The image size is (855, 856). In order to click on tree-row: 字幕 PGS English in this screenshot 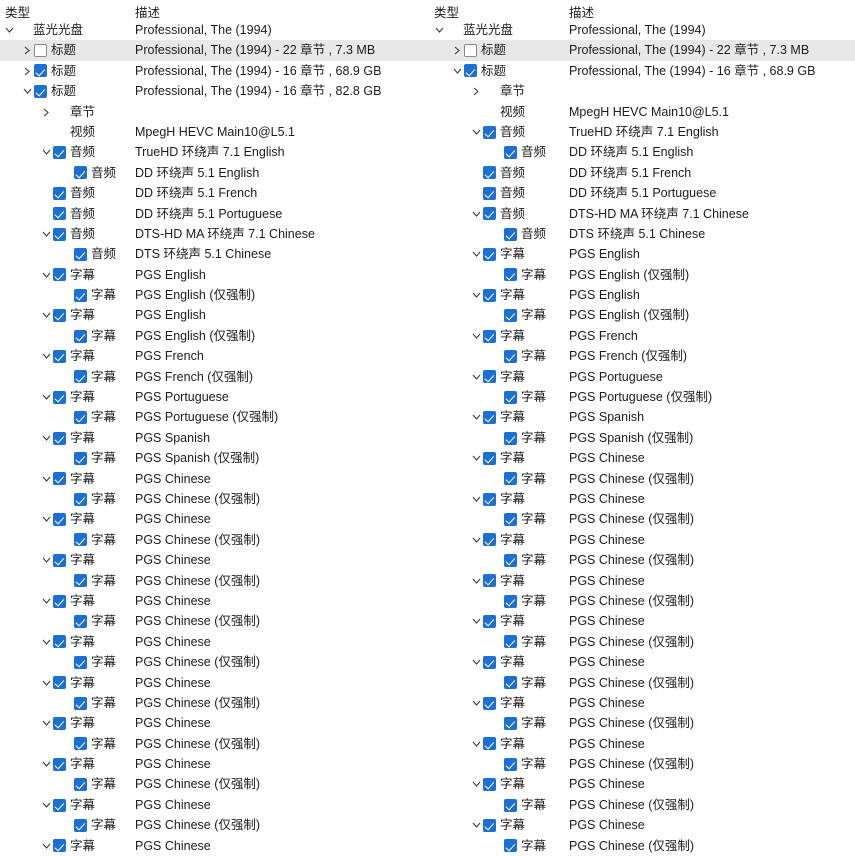, I will do `click(642, 254)`.